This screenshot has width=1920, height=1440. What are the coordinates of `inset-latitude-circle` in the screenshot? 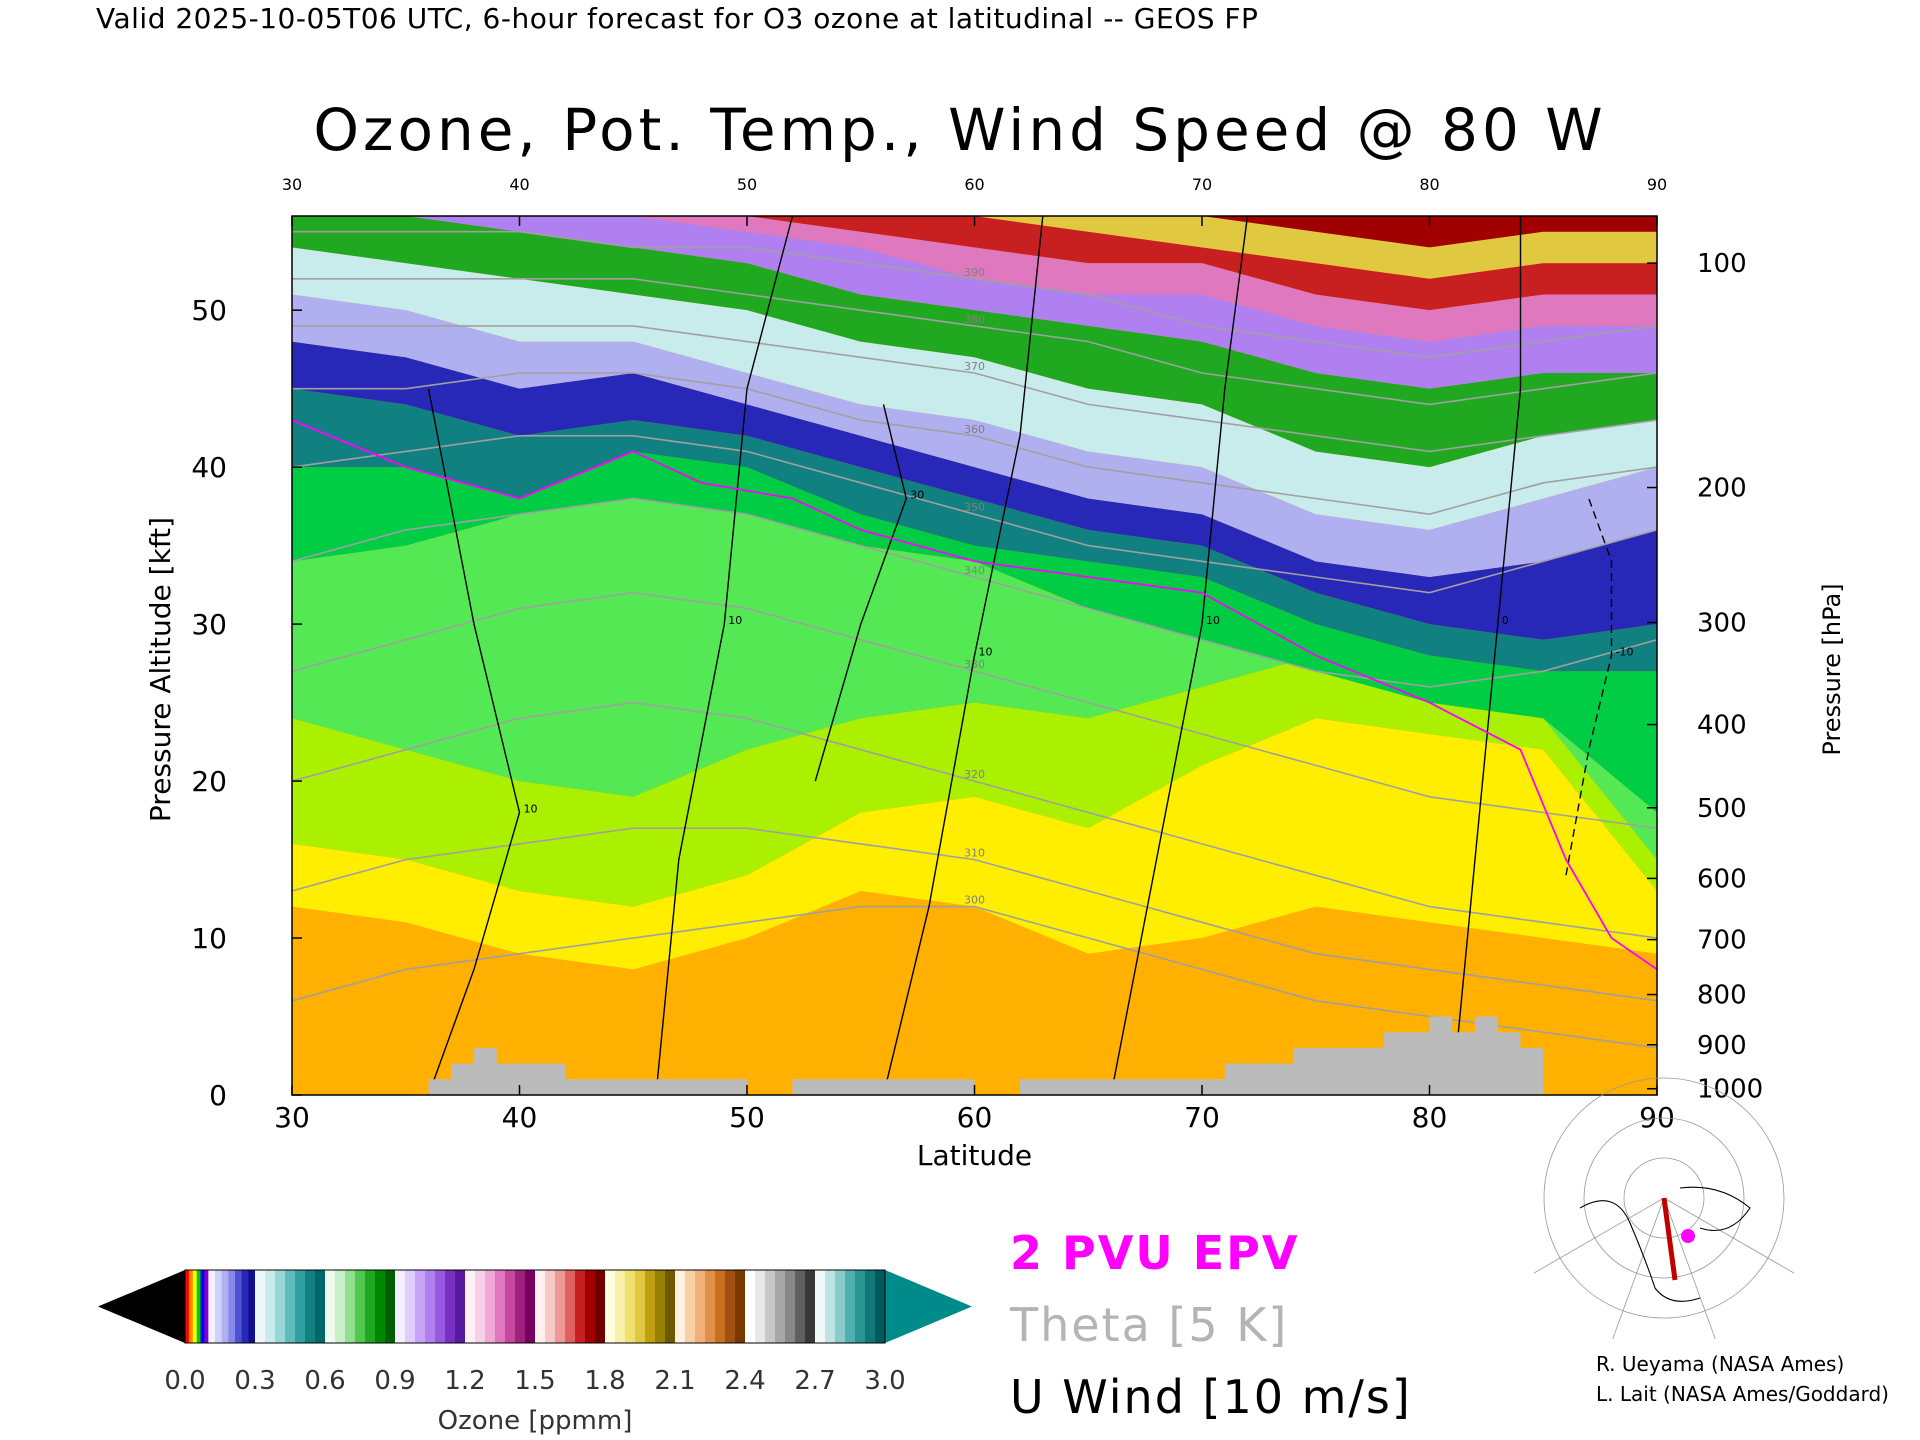 It's located at (1664, 1198).